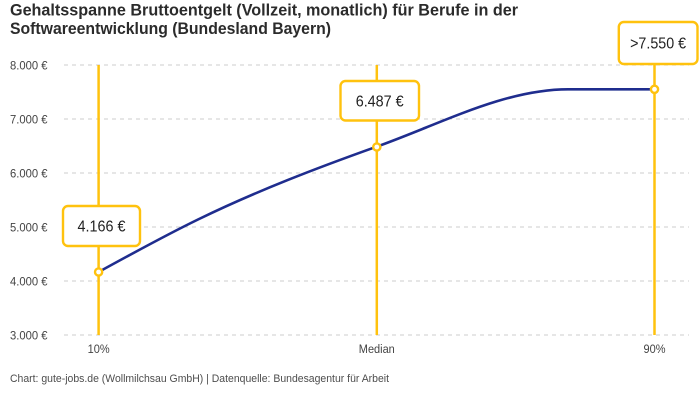 The height and width of the screenshot is (400, 700). What do you see at coordinates (29, 120) in the screenshot?
I see `svg-text: 7.000 €` at bounding box center [29, 120].